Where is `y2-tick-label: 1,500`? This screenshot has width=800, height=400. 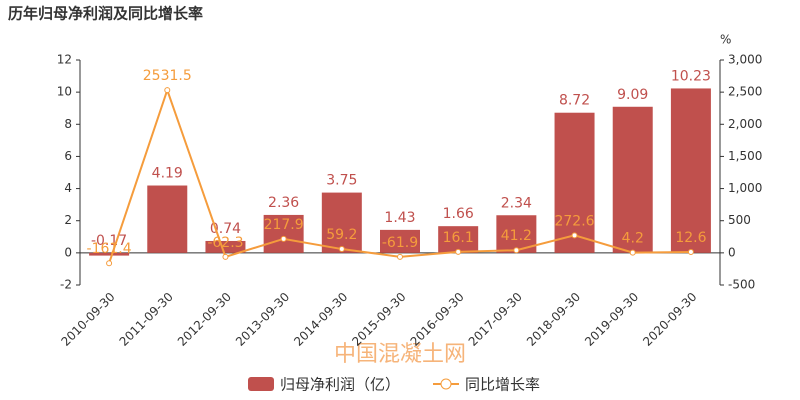 y2-tick-label: 1,500 is located at coordinates (745, 156).